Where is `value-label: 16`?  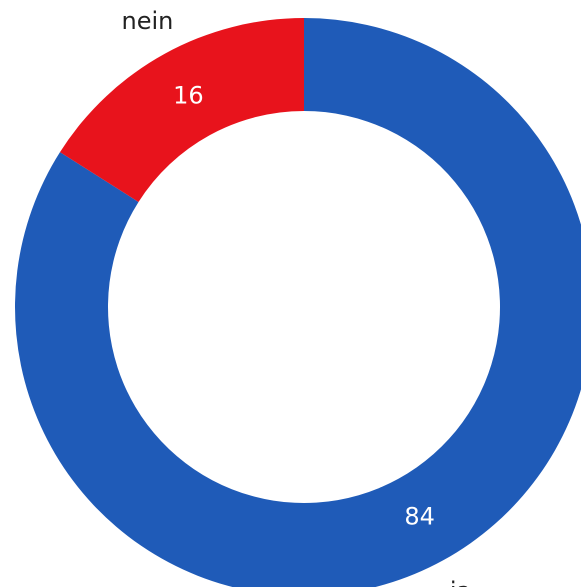 value-label: 16 is located at coordinates (188, 96).